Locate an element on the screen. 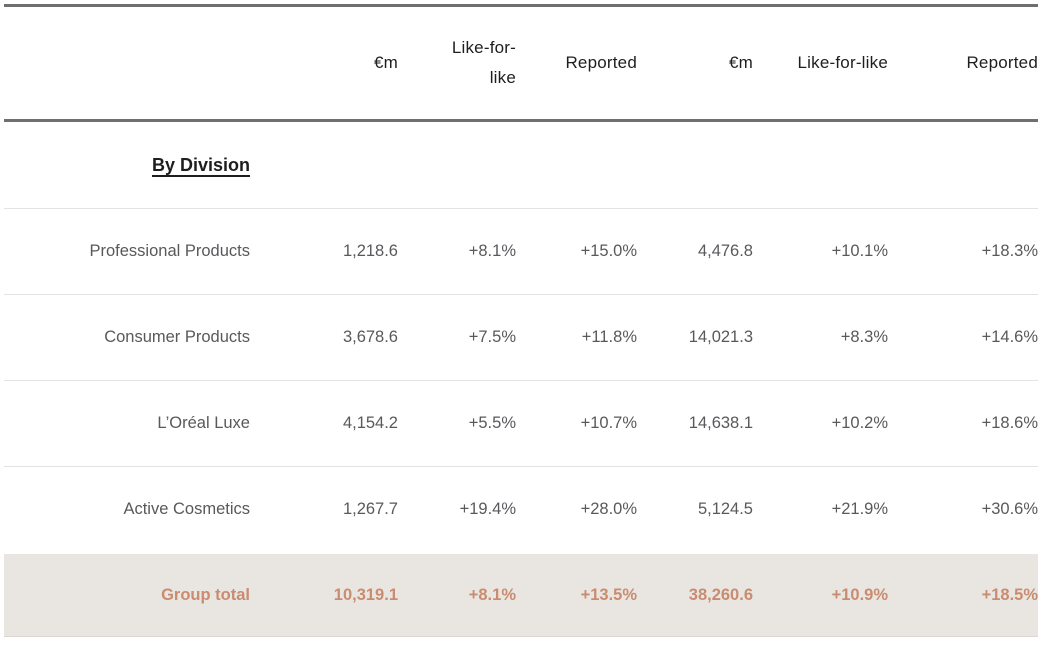 This screenshot has height=650, width=1042. cell-reported-q: +28.0% is located at coordinates (576, 510).